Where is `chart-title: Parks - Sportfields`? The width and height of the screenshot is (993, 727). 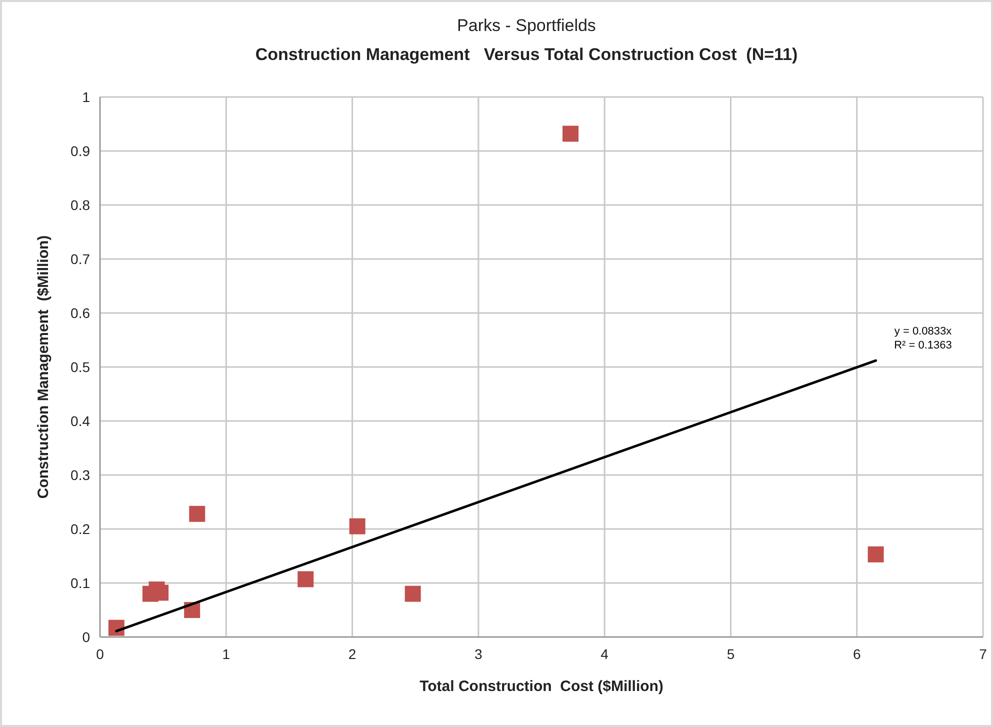 chart-title: Parks - Sportfields is located at coordinates (526, 25).